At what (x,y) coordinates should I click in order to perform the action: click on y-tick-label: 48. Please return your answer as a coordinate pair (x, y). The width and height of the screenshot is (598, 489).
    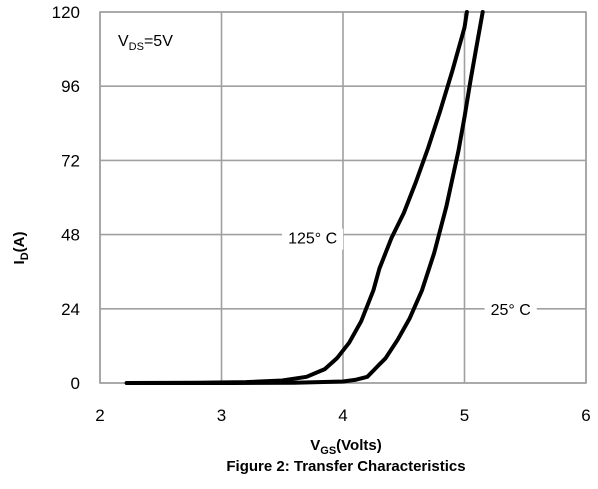
    Looking at the image, I should click on (70, 235).